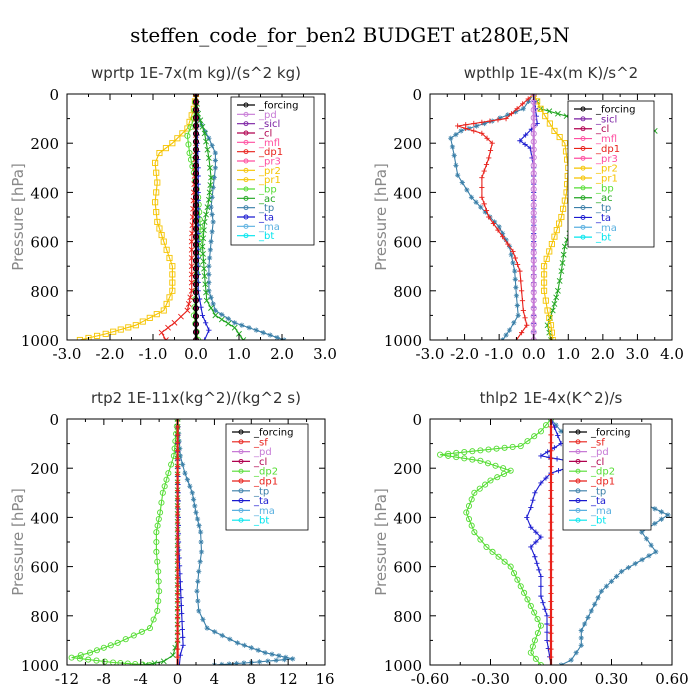 The image size is (700, 700). Describe the element at coordinates (407, 469) in the screenshot. I see `y-tick-label: 200` at that location.